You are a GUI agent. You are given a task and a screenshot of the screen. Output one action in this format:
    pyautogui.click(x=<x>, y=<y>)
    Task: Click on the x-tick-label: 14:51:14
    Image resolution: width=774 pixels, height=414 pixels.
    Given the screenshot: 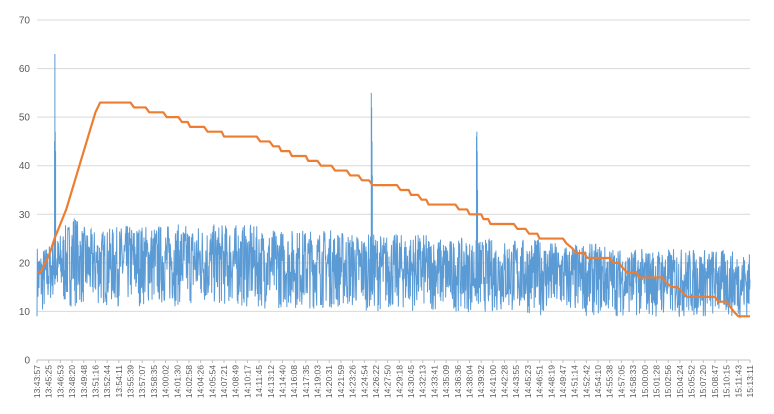 What is the action you would take?
    pyautogui.click(x=575, y=381)
    